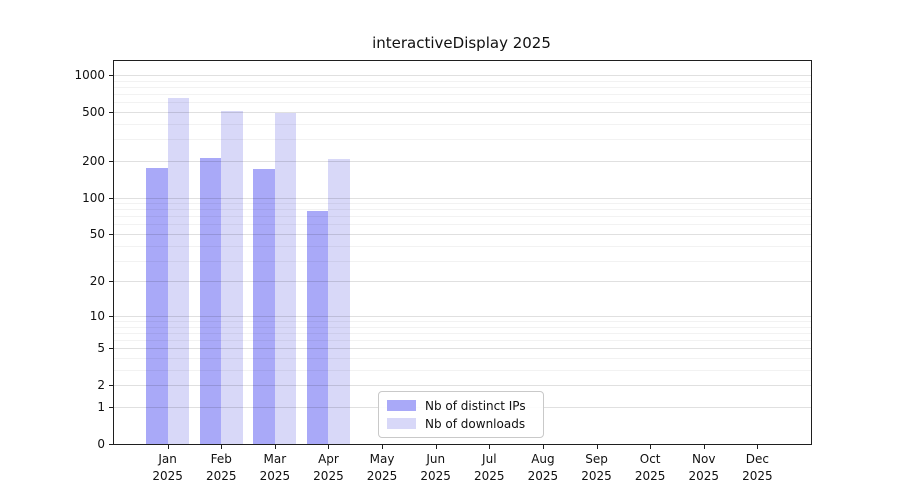 The image size is (900, 500). What do you see at coordinates (264, 306) in the screenshot?
I see `bar-distinct-ips-mar` at bounding box center [264, 306].